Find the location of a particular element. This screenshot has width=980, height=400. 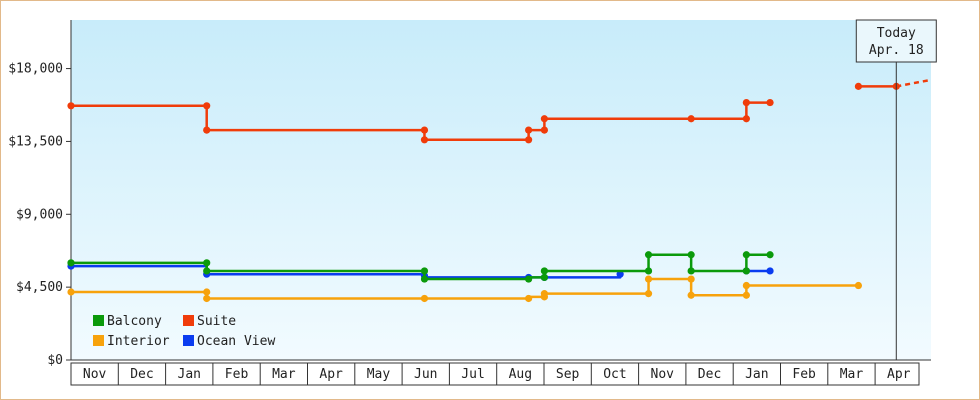

today-box is located at coordinates (896, 41).